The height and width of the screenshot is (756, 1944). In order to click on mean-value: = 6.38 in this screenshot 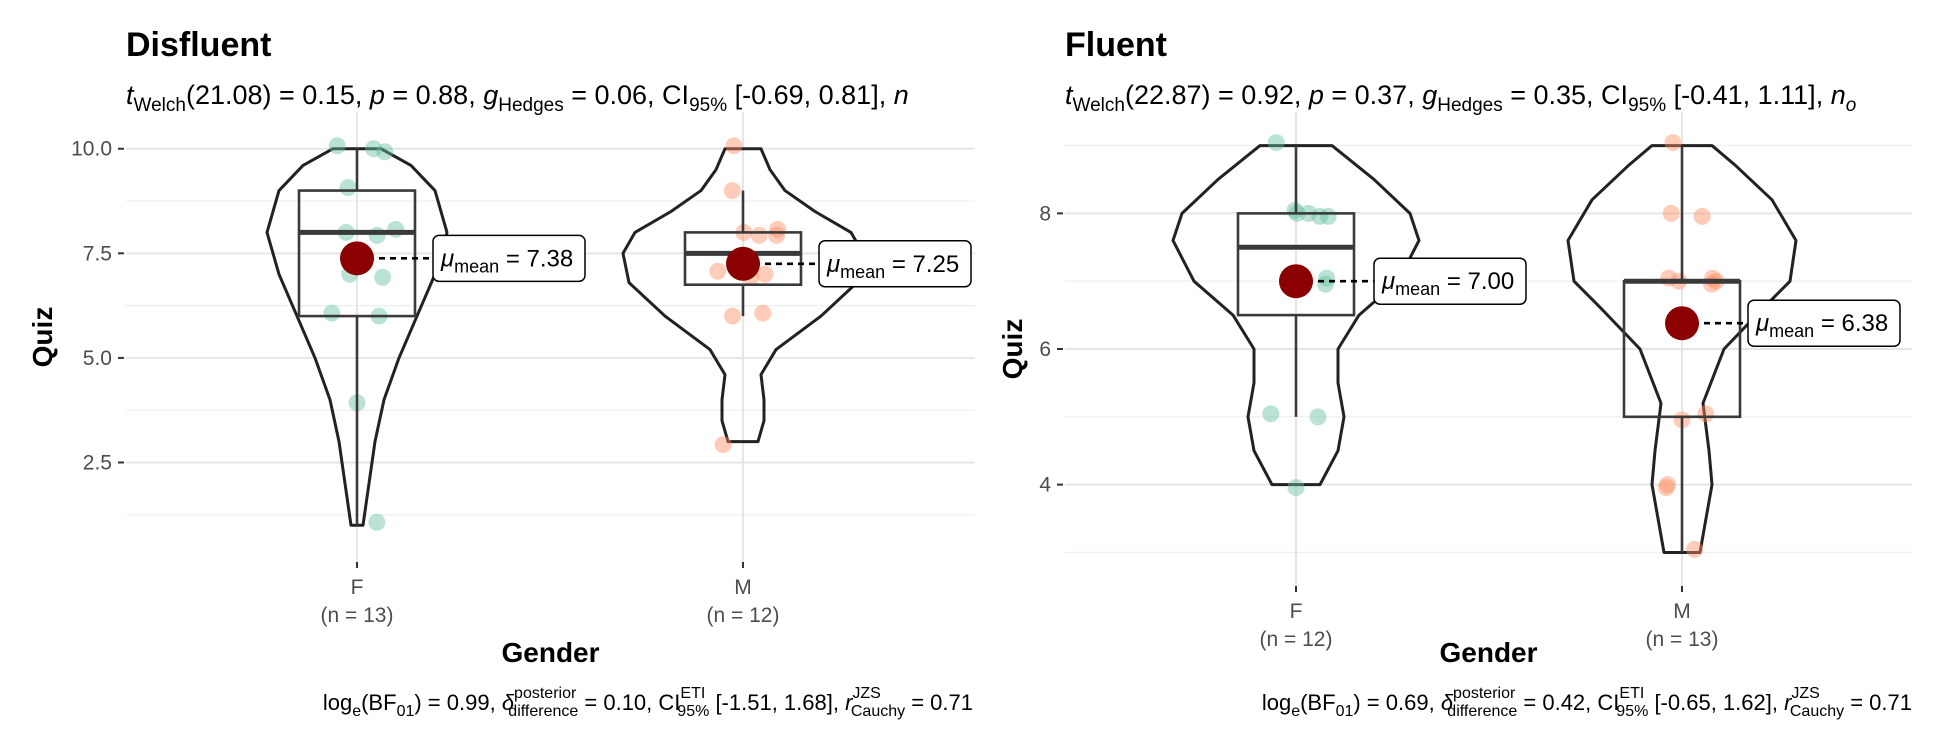, I will do `click(1851, 323)`.